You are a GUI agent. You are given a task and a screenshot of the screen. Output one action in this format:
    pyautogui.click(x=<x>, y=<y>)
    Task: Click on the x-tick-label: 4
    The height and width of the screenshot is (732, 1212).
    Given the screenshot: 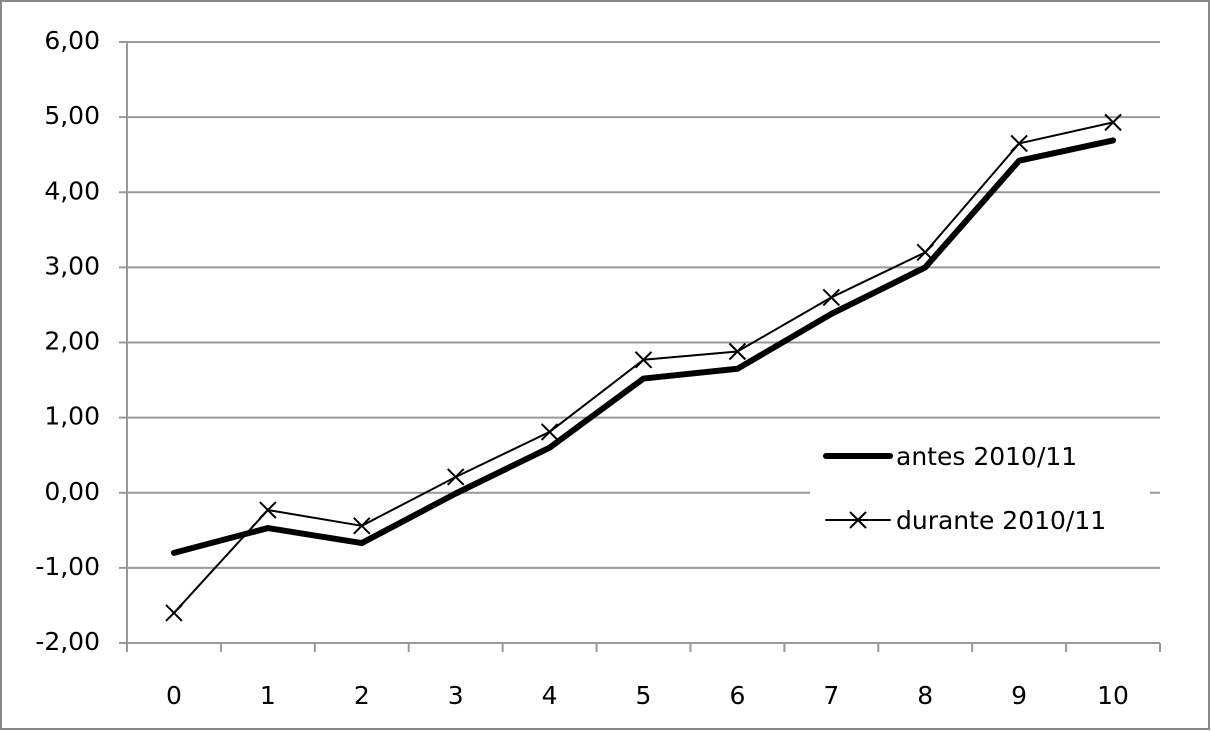 What is the action you would take?
    pyautogui.click(x=550, y=695)
    